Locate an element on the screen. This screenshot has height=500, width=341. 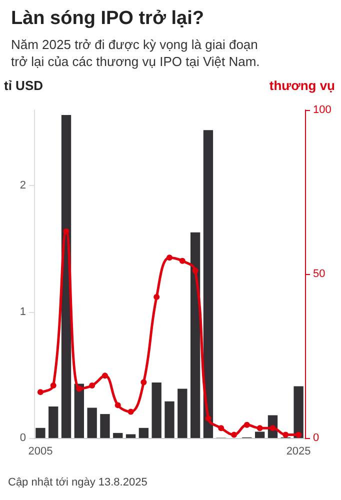
text: Cập nhật tới ngày 13.8.2025 is located at coordinates (78, 482).